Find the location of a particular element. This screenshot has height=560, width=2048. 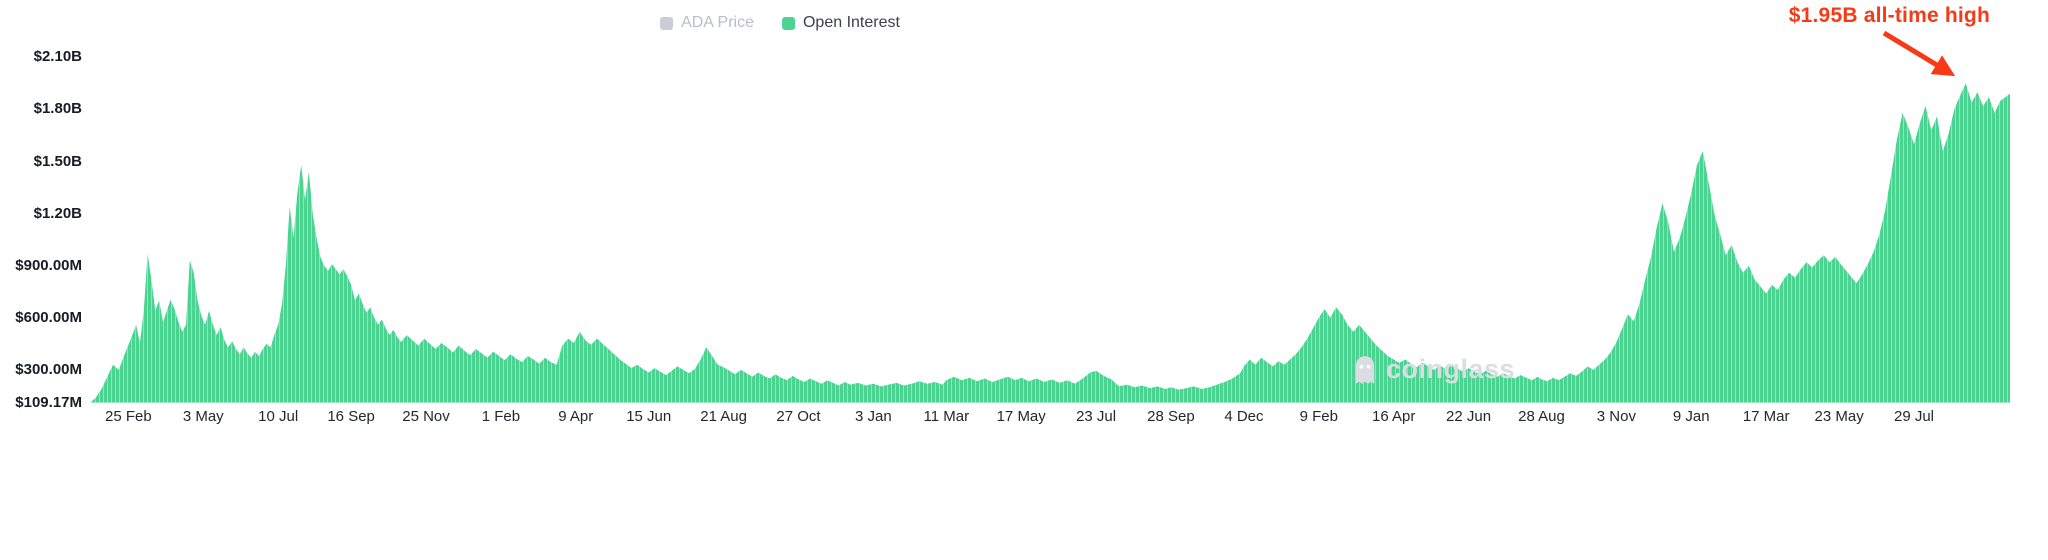

all-time-high-annotation: $1.95B all-time high is located at coordinates (1889, 15).